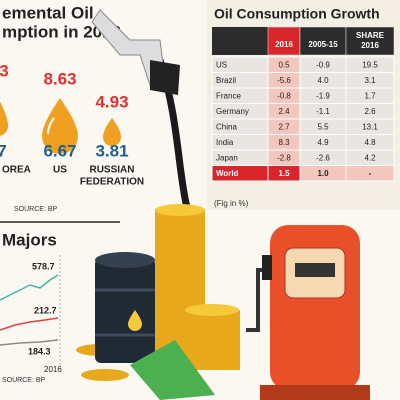  Describe the element at coordinates (284, 80) in the screenshot. I see `cell-value: -5.6` at that location.